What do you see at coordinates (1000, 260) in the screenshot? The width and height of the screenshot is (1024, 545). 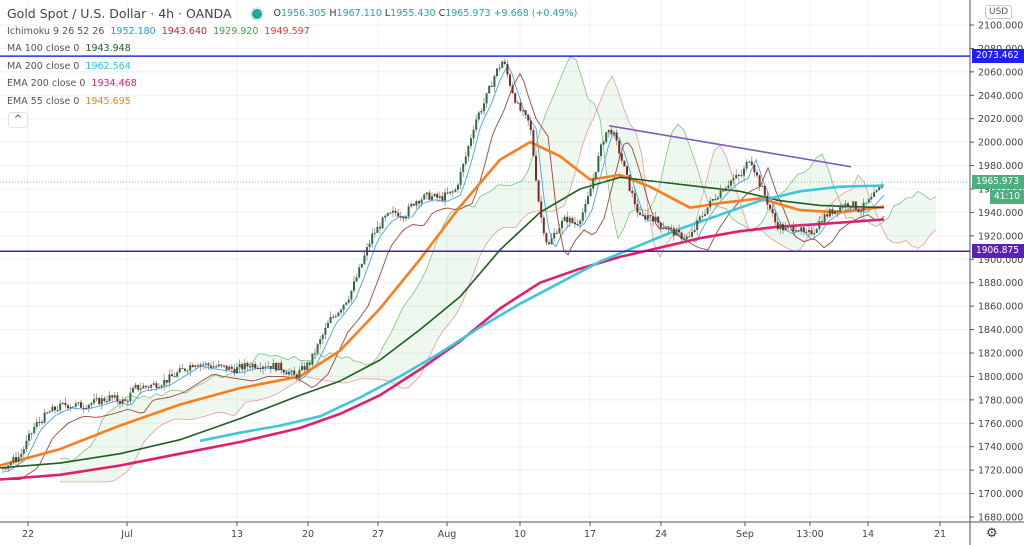 I see `price-tick-label: 1900.000` at bounding box center [1000, 260].